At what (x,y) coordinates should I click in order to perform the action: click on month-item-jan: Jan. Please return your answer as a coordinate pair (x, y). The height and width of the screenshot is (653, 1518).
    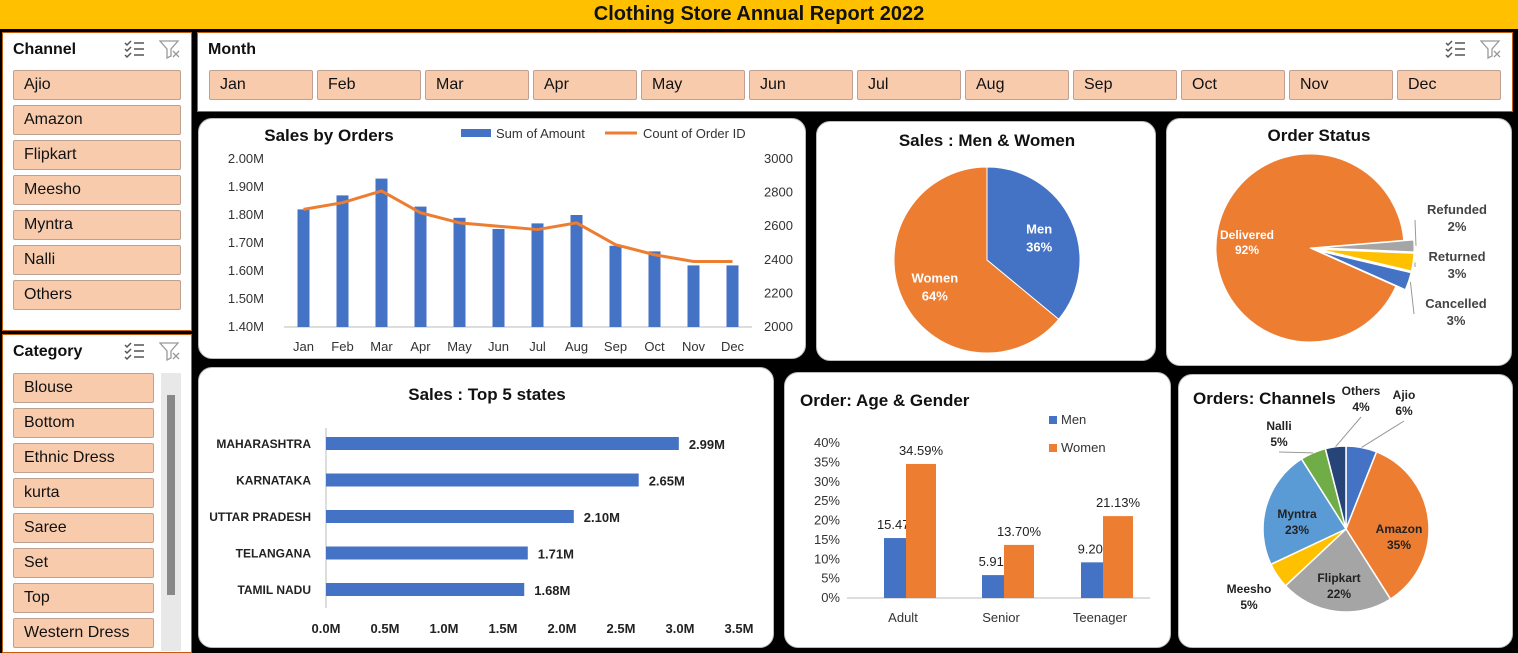
    Looking at the image, I should click on (261, 85).